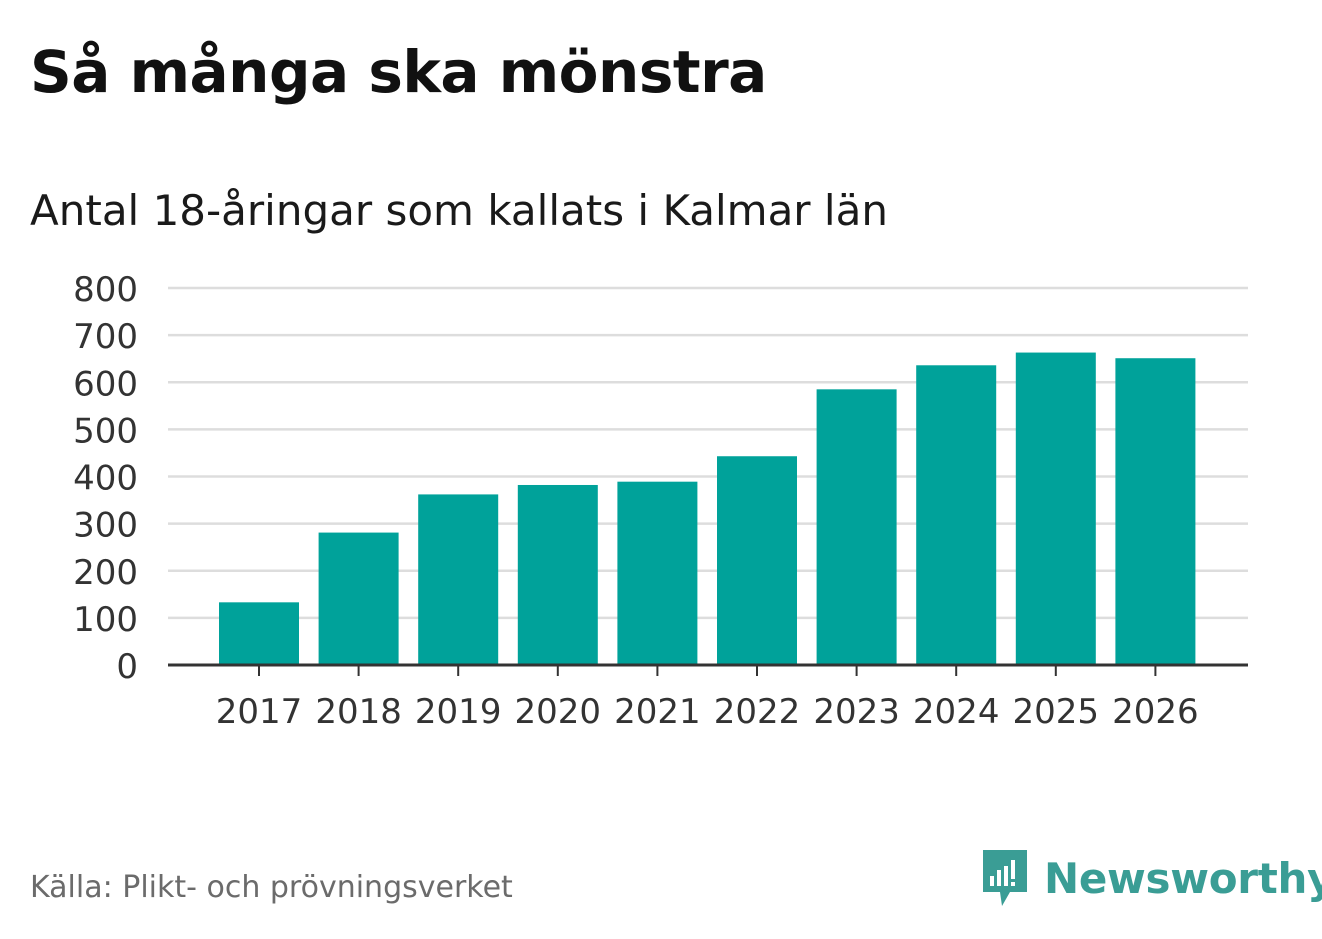 Image resolution: width=1322 pixels, height=939 pixels. What do you see at coordinates (271, 887) in the screenshot?
I see `source-note: Källa: Plikt- och prövningsverket` at bounding box center [271, 887].